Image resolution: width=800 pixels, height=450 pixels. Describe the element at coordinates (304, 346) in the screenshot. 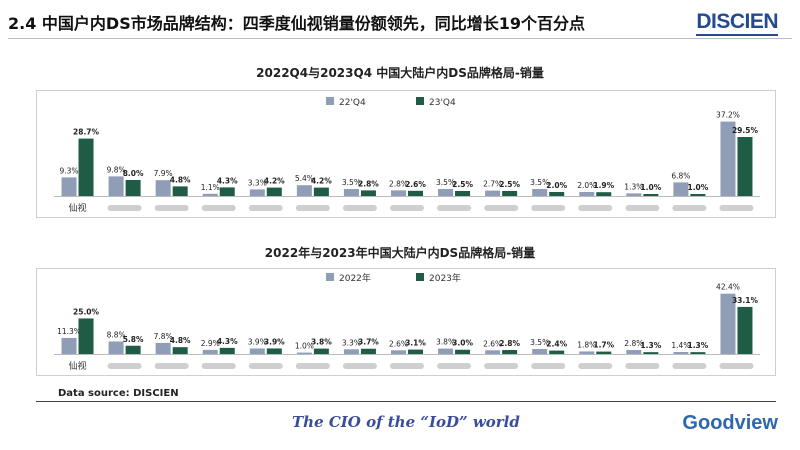

I see `data-label: 1.0%` at that location.